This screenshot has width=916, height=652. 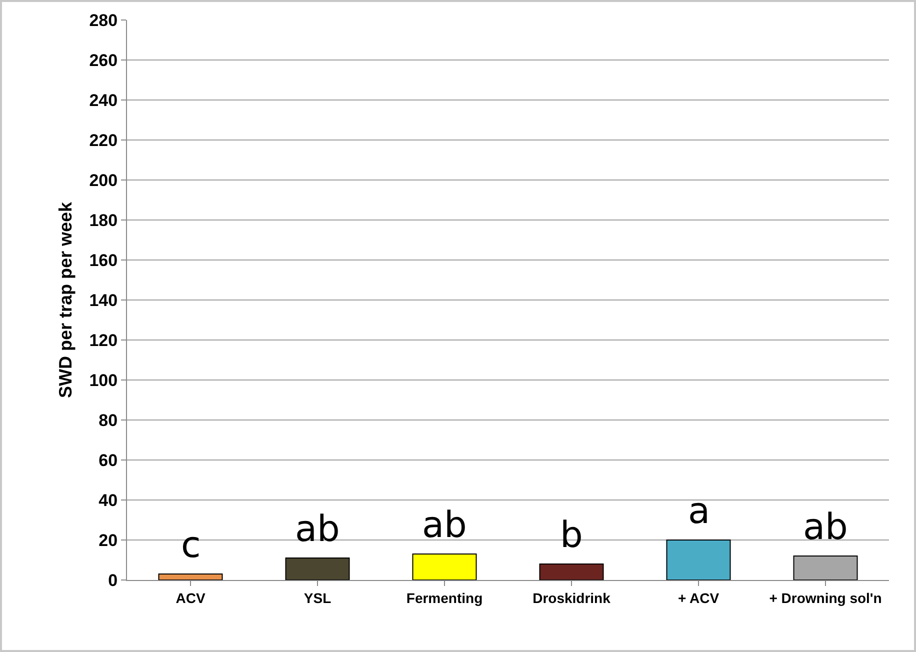 What do you see at coordinates (571, 535) in the screenshot?
I see `annotation: b` at bounding box center [571, 535].